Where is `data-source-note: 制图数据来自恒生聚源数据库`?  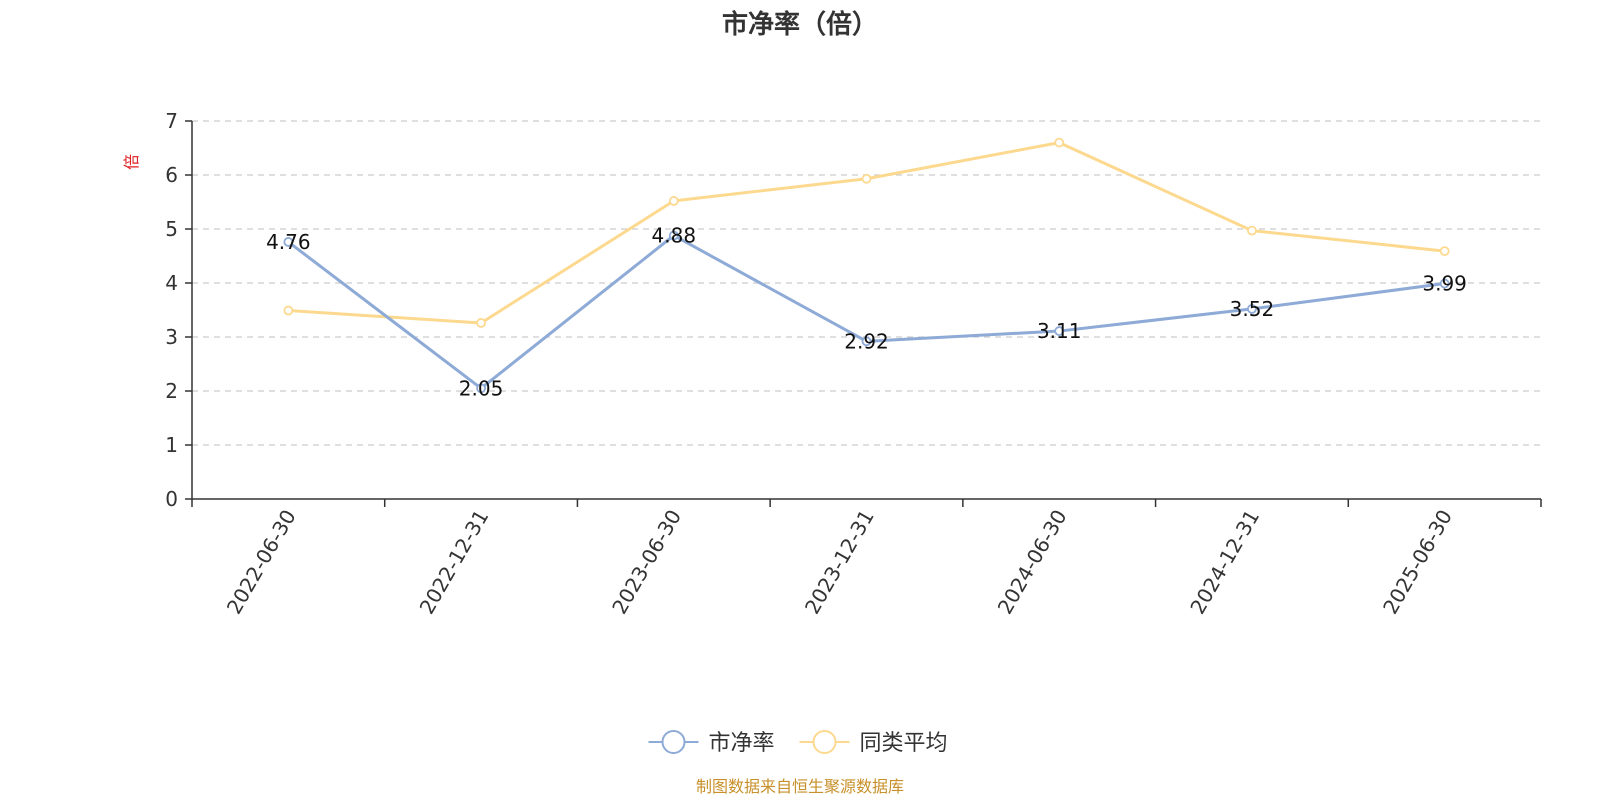 data-source-note: 制图数据来自恒生聚源数据库 is located at coordinates (800, 786).